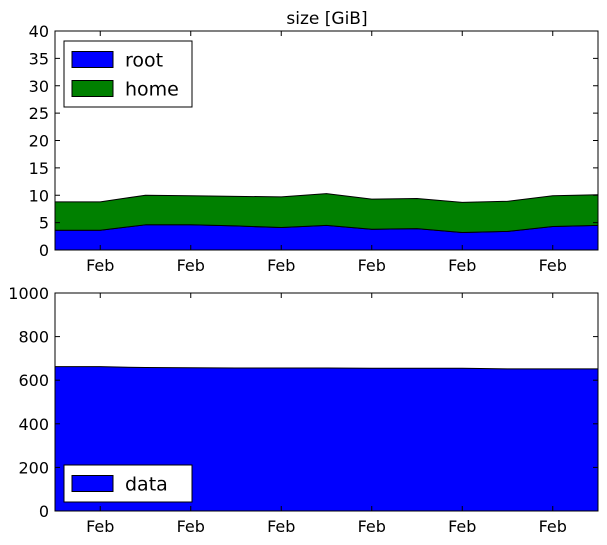 This screenshot has height=545, width=607. Describe the element at coordinates (44, 511) in the screenshot. I see `bottom-chart-y-tick-label: 0` at that location.